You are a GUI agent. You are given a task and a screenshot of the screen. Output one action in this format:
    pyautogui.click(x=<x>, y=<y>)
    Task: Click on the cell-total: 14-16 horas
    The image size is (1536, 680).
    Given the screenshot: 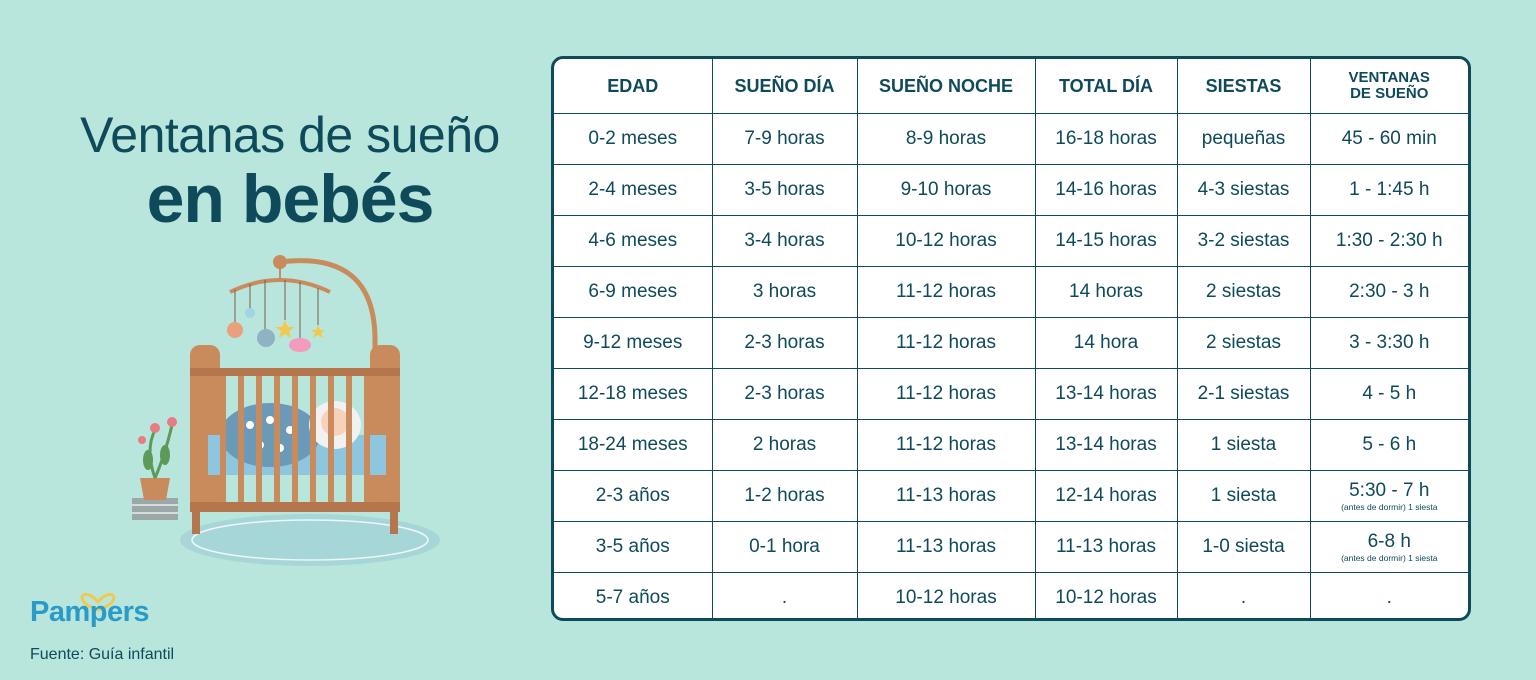 What is the action you would take?
    pyautogui.click(x=1106, y=190)
    